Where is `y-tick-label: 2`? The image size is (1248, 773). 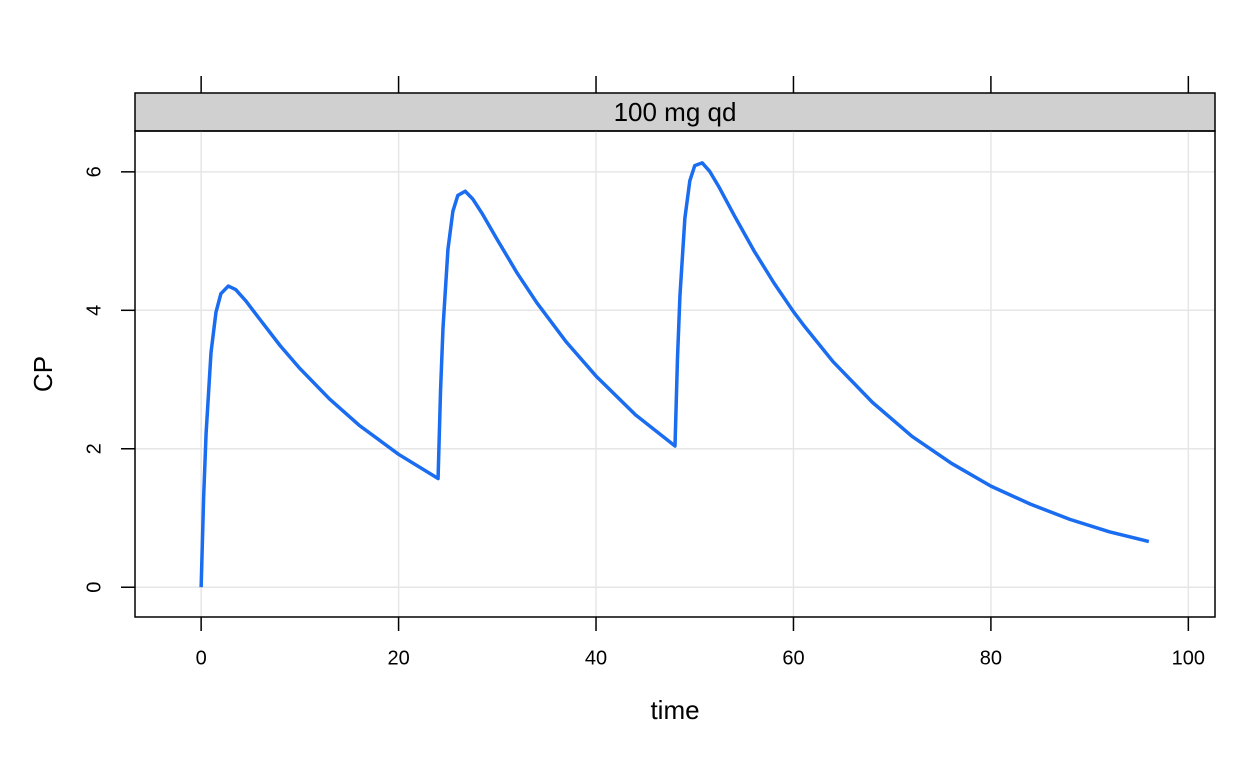 y-tick-label: 2 is located at coordinates (94, 448).